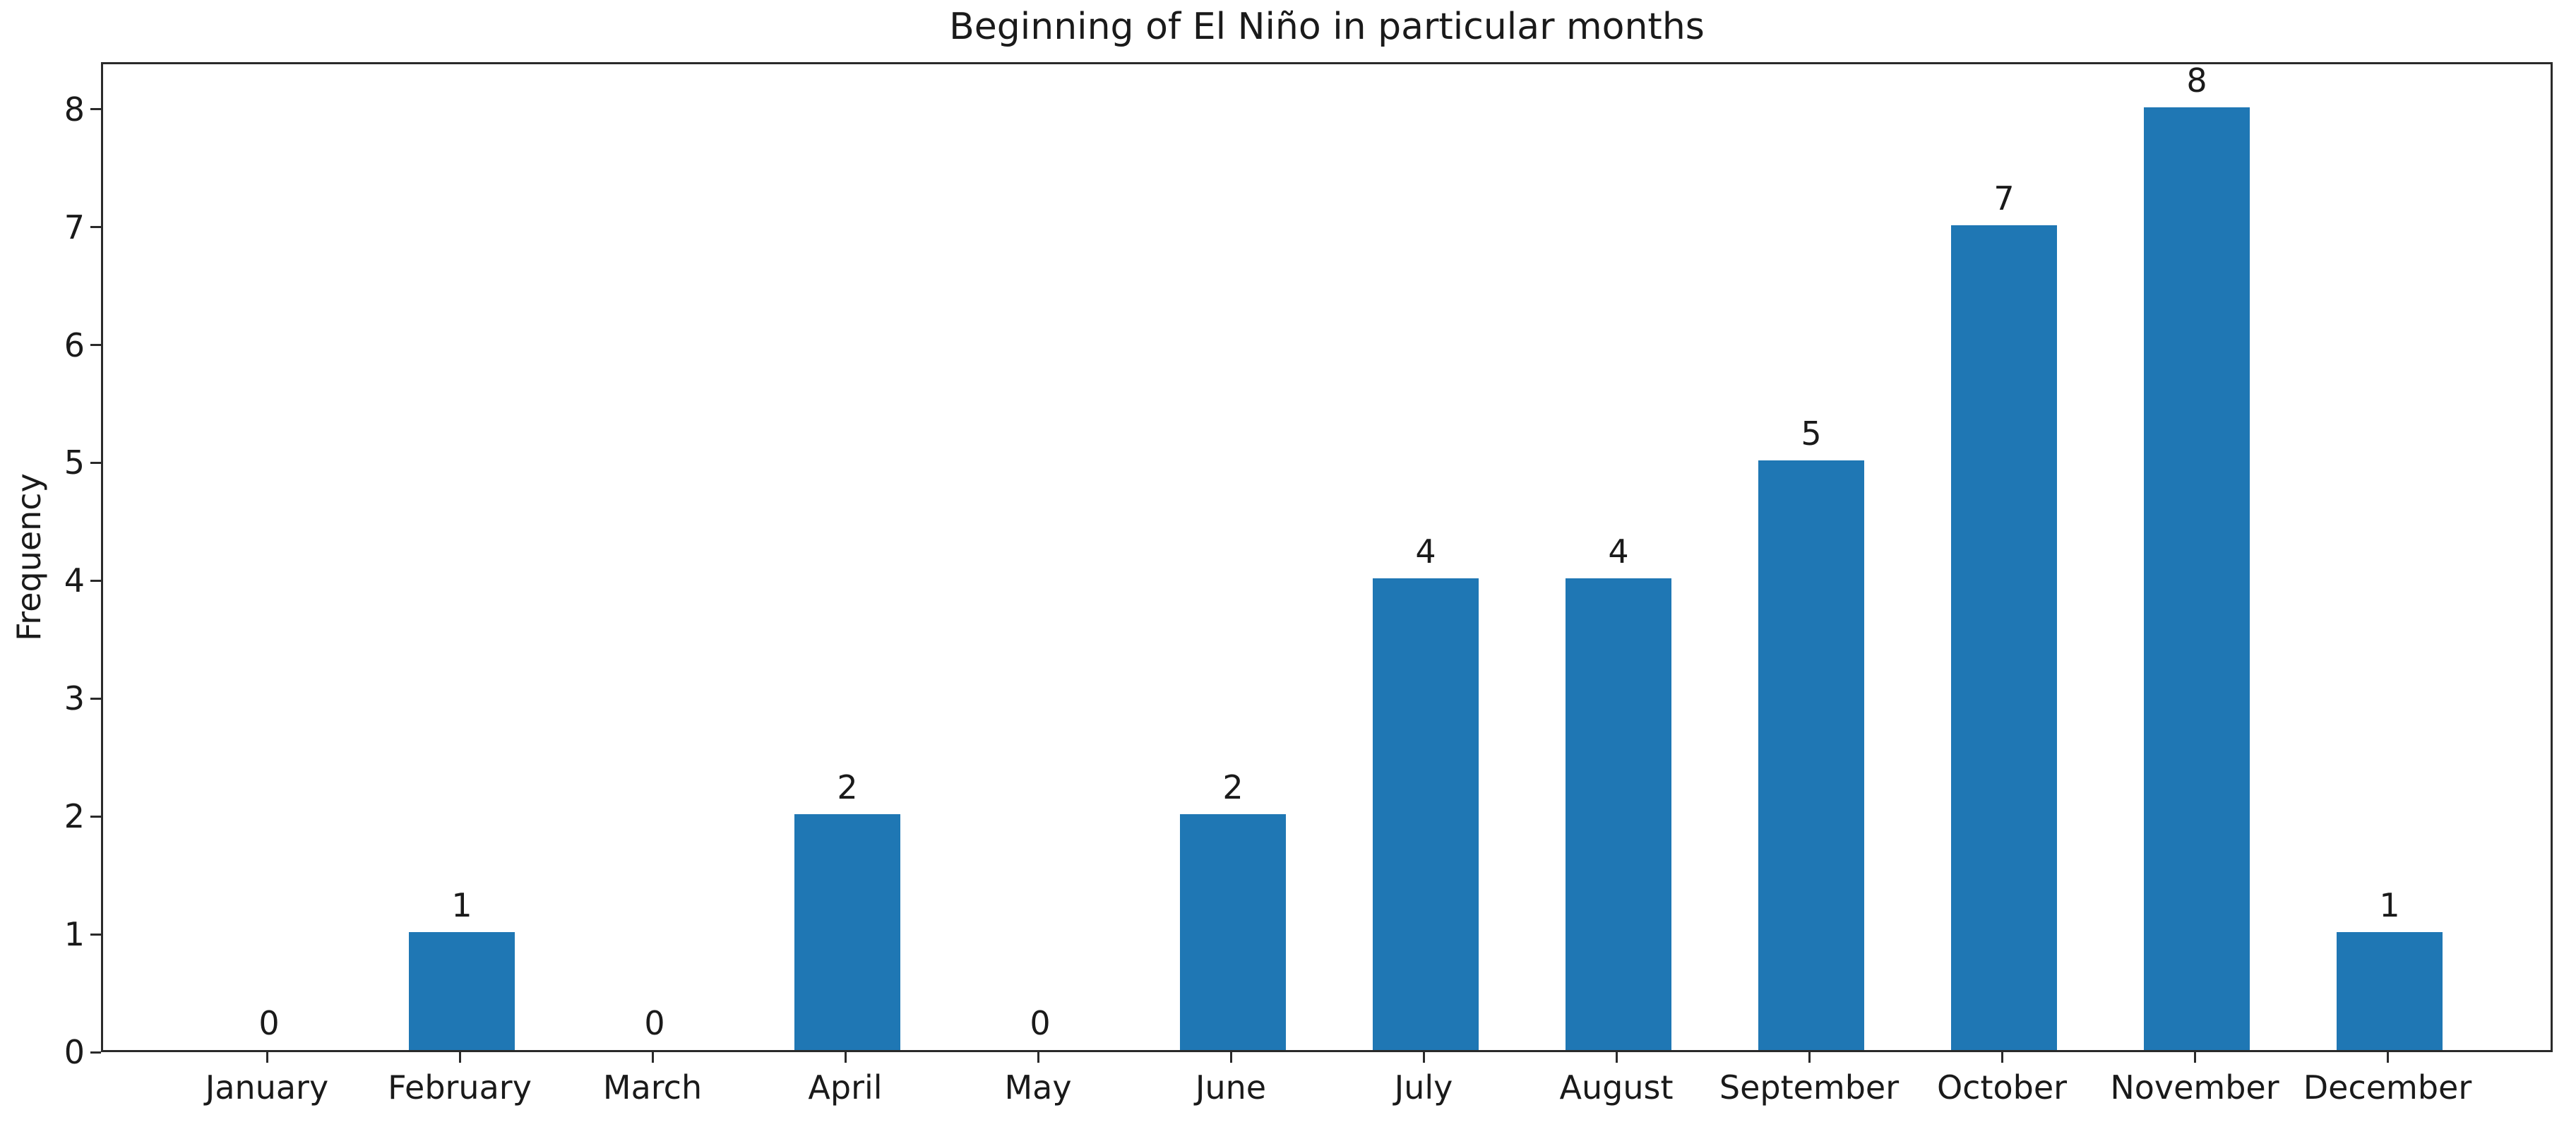 Image resolution: width=2576 pixels, height=1127 pixels. Describe the element at coordinates (847, 932) in the screenshot. I see `bar-april` at that location.